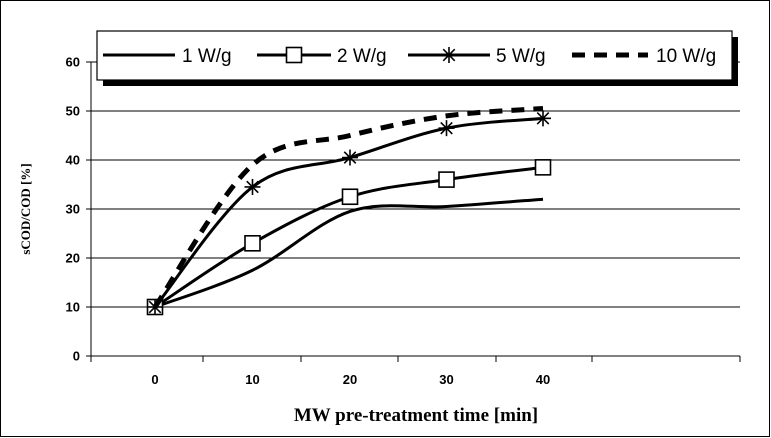 This screenshot has width=771, height=438. What do you see at coordinates (362, 56) in the screenshot?
I see `legend-item-2-w-g-label: 2 W/g` at bounding box center [362, 56].